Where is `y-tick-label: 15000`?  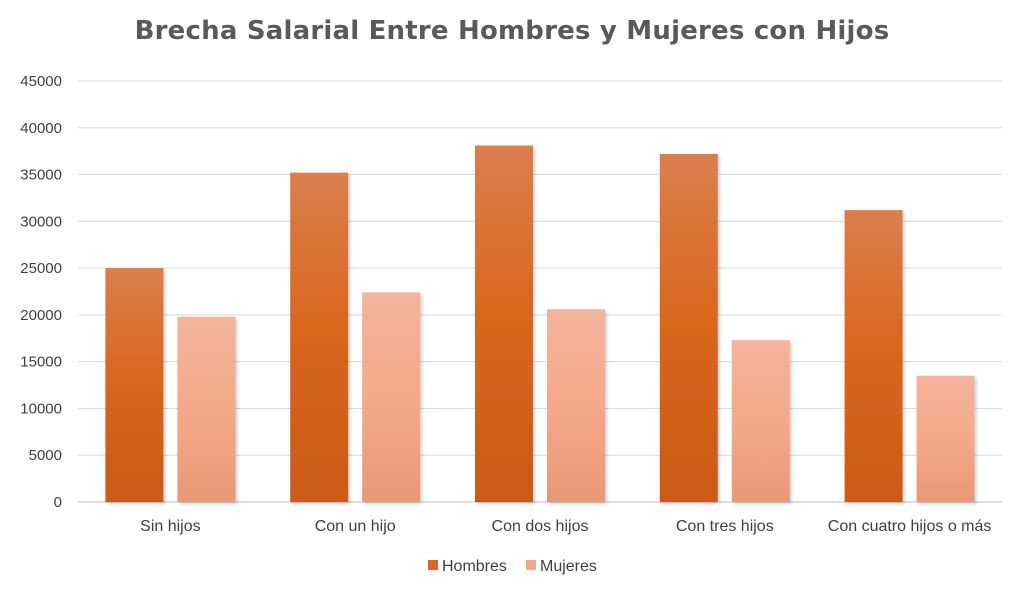
y-tick-label: 15000 is located at coordinates (41, 362).